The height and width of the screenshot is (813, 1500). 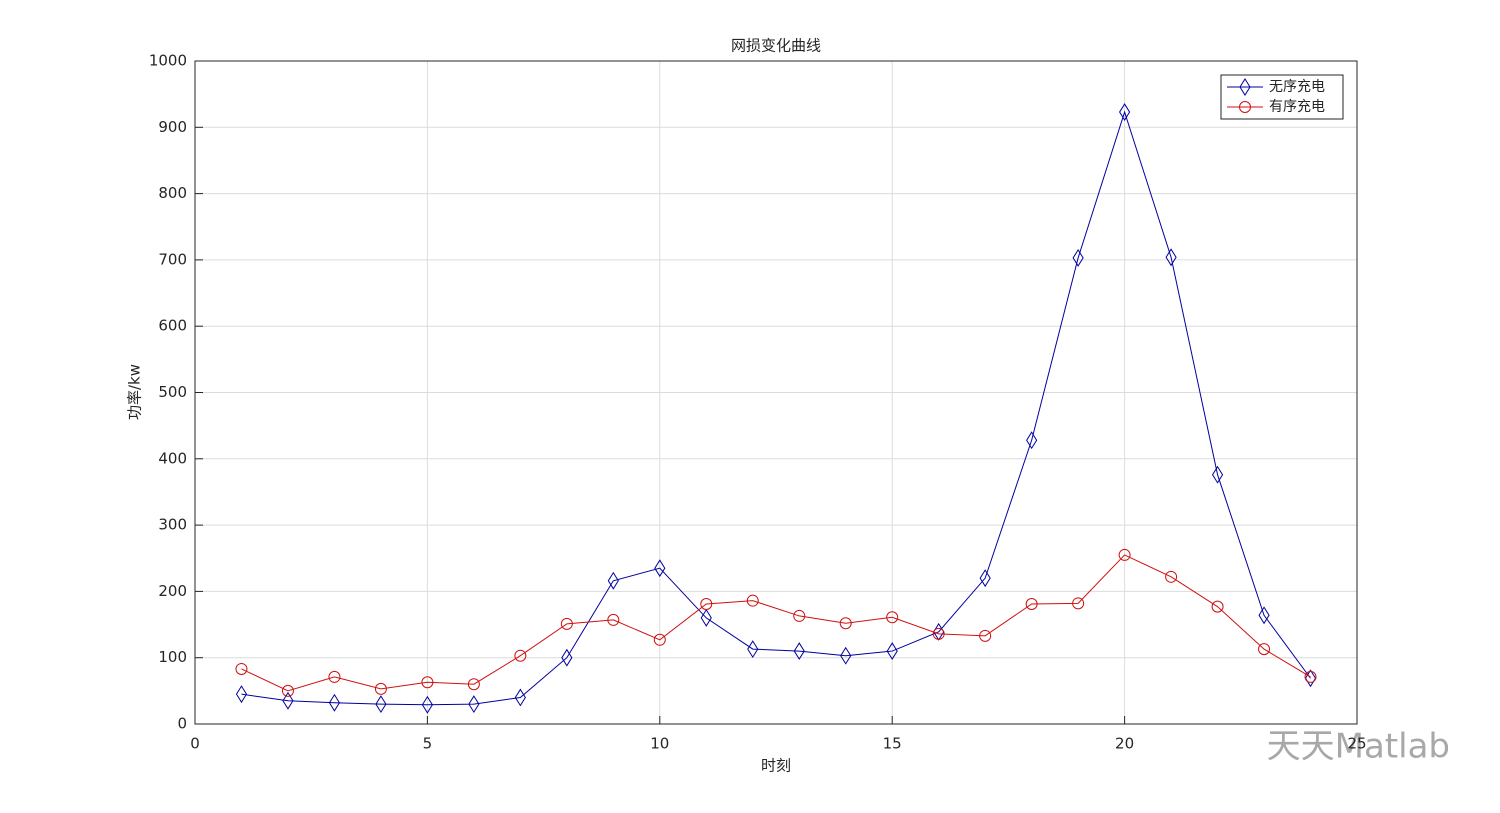 I want to click on y-tick-label: 1000, so click(x=168, y=61).